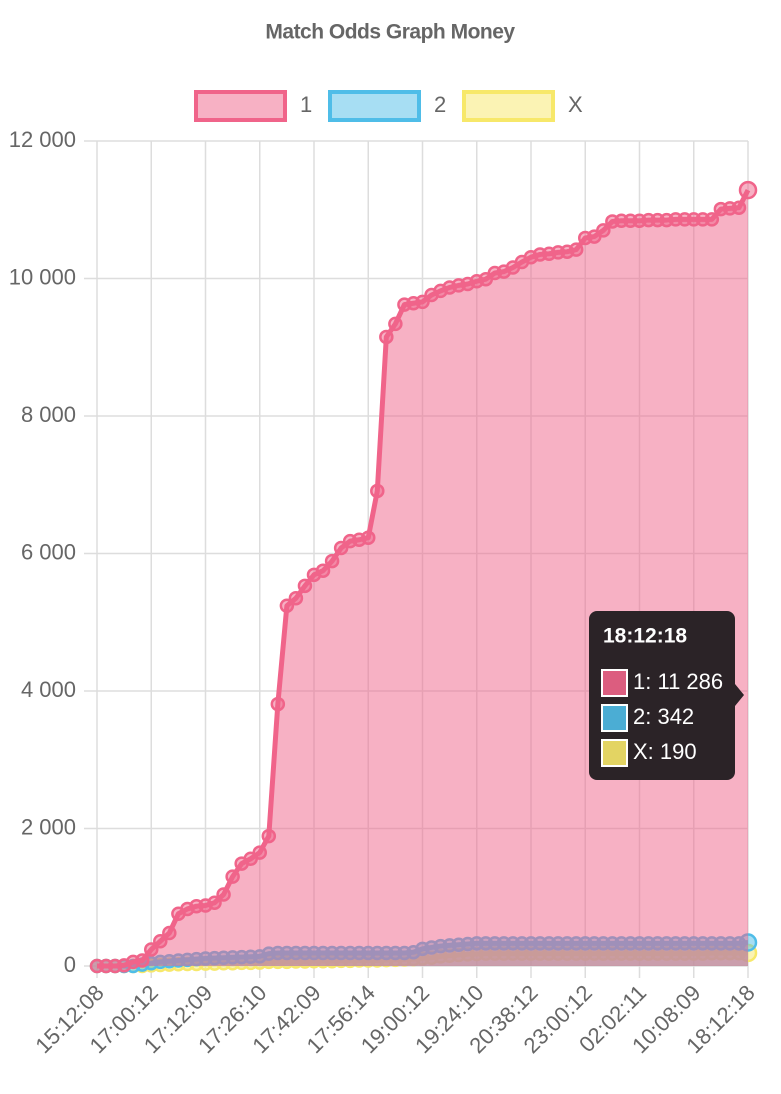 The image size is (781, 1094). What do you see at coordinates (306, 104) in the screenshot?
I see `legend-label: 1` at bounding box center [306, 104].